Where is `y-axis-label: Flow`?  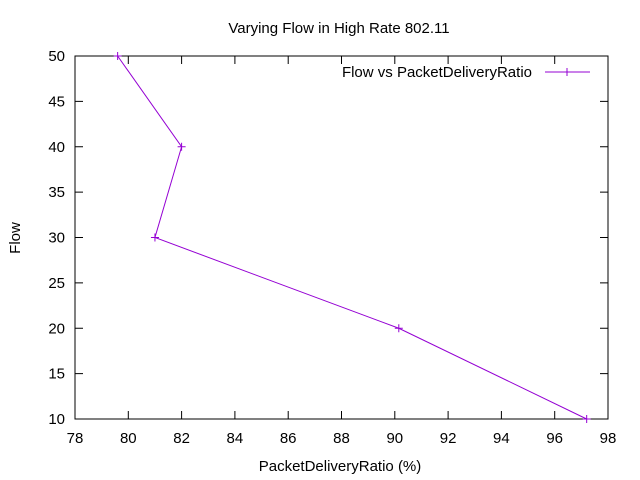 y-axis-label: Flow is located at coordinates (15, 238).